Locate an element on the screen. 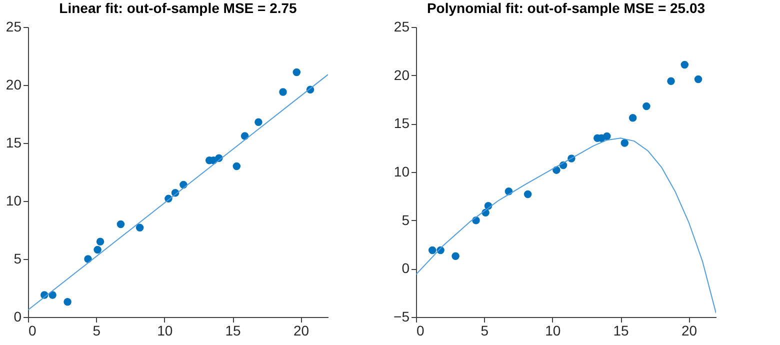 This screenshot has height=345, width=780. y-tick-label: −5 is located at coordinates (402, 316).